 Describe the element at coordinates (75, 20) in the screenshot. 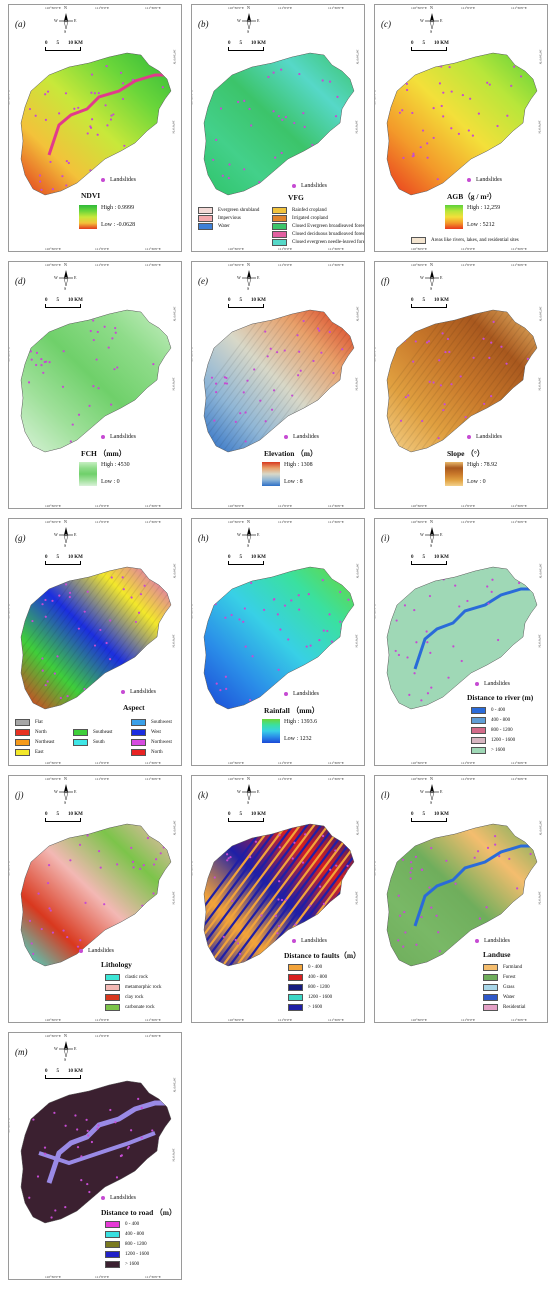

I see `compass-e: E` at that location.